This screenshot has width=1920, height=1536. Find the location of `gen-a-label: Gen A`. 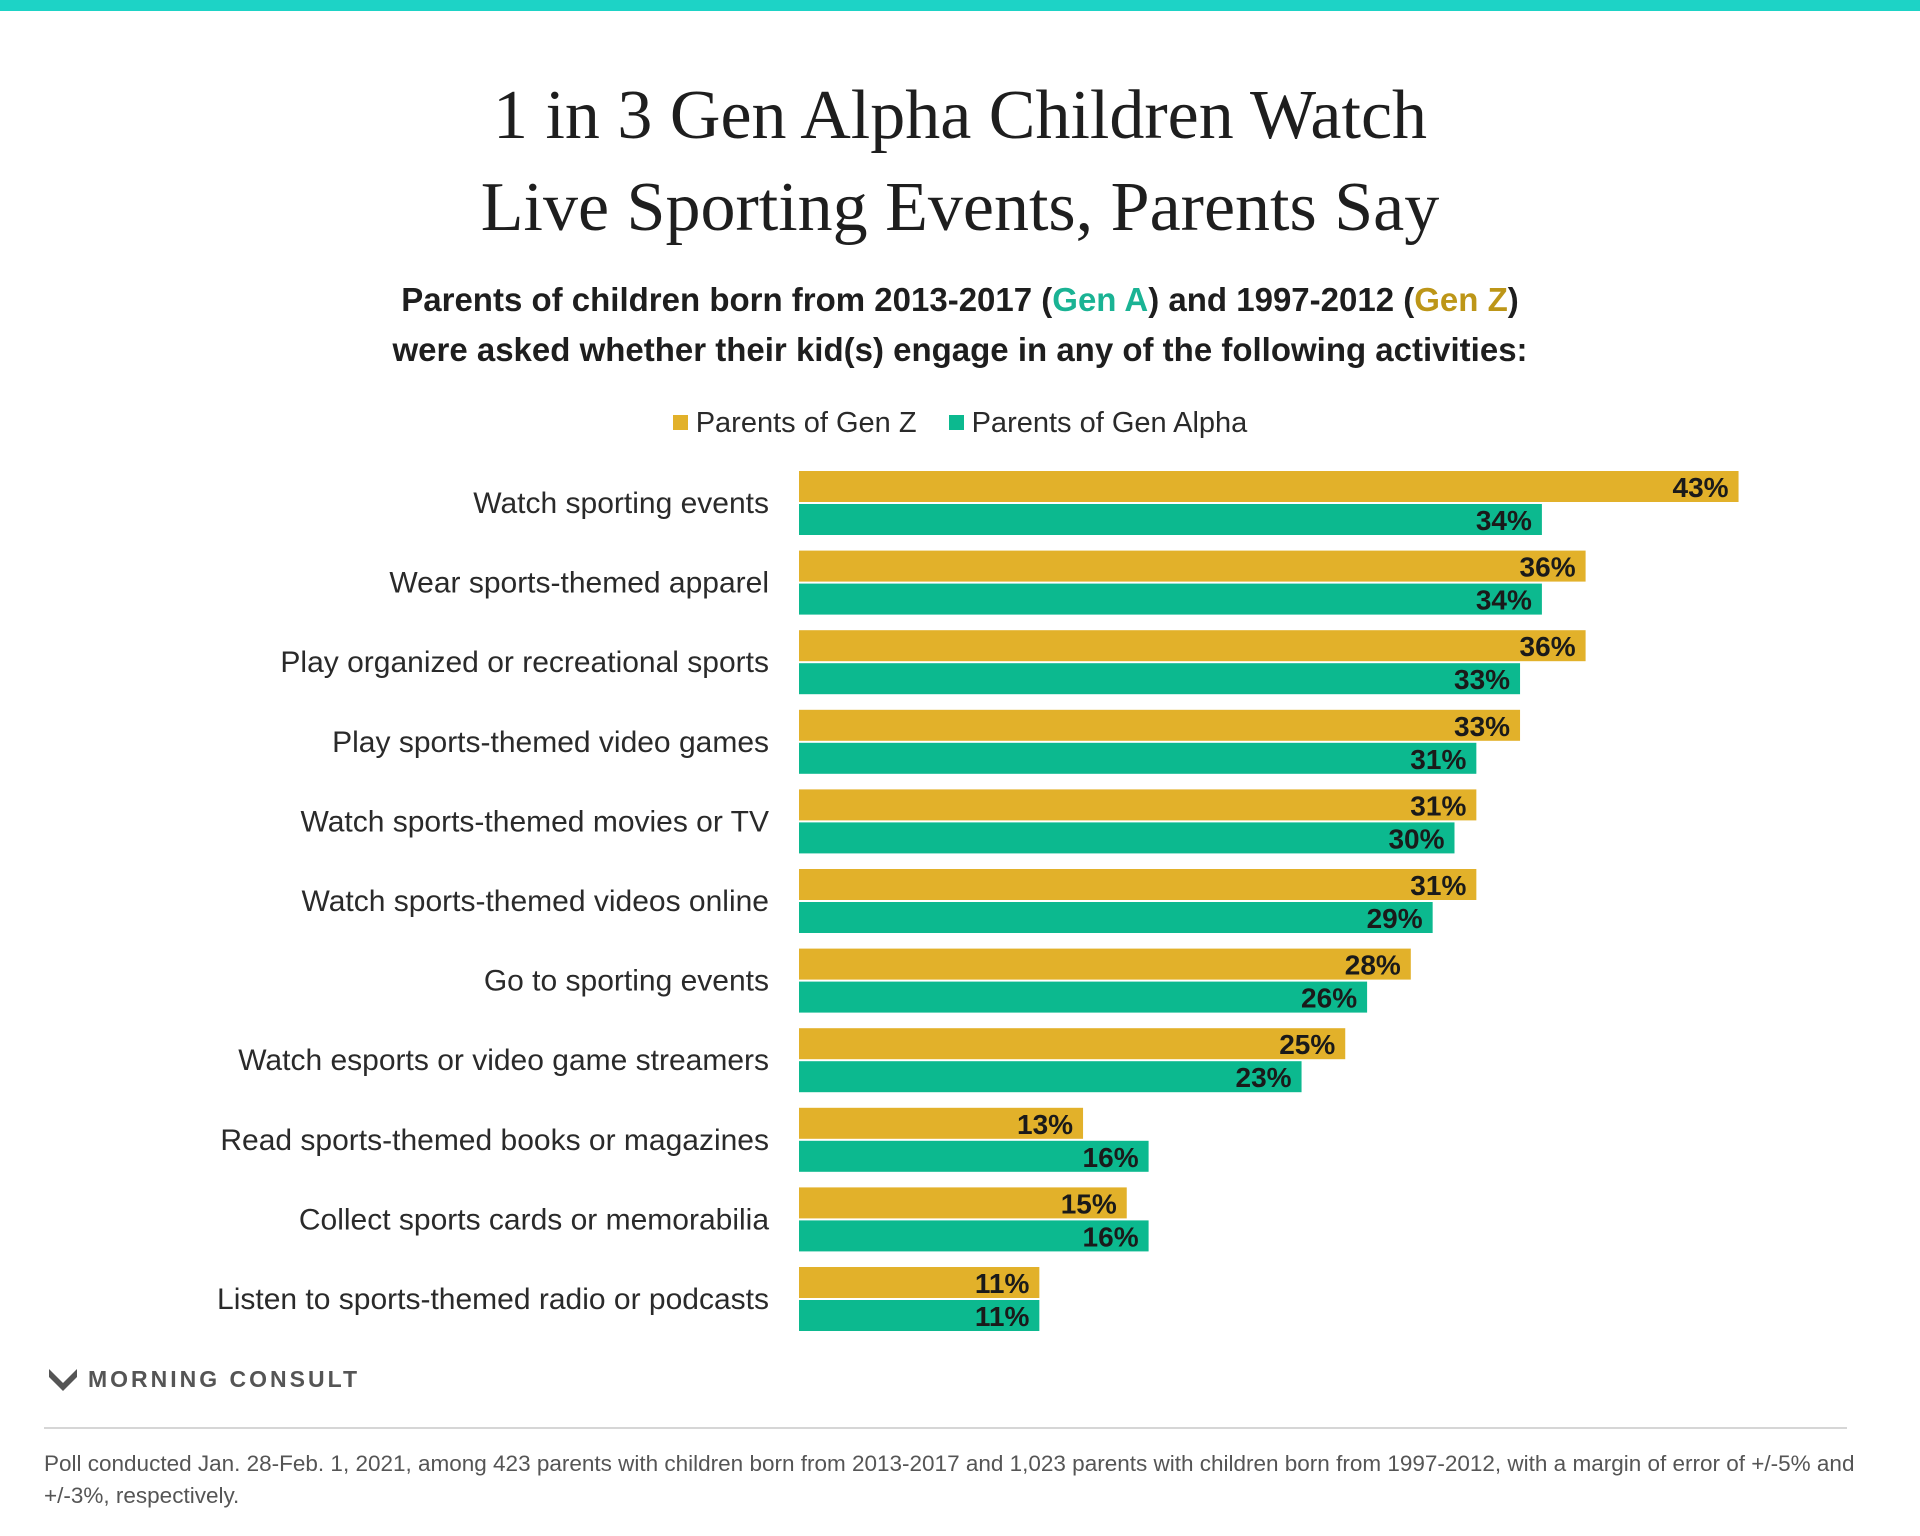

gen-a-label: Gen A is located at coordinates (1100, 299).